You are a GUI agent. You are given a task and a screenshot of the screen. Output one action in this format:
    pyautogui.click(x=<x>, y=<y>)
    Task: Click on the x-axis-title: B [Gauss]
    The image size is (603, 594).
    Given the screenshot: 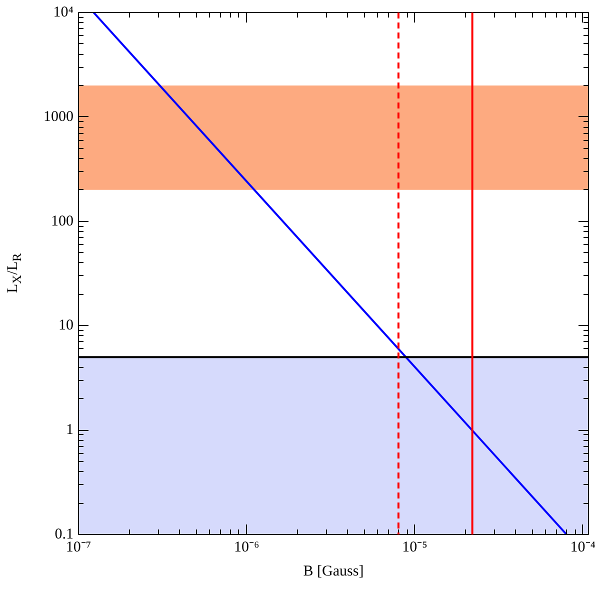 What is the action you would take?
    pyautogui.click(x=333, y=572)
    